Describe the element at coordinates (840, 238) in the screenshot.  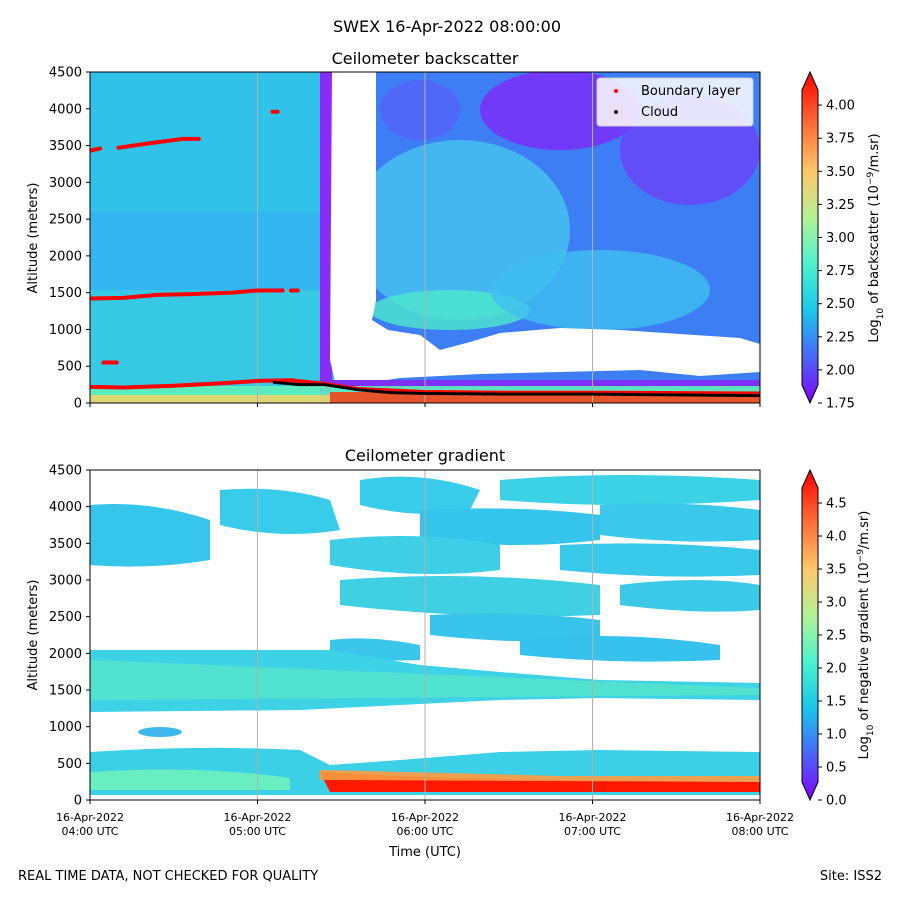
I see `colorbar-tick-label: 3.00` at that location.